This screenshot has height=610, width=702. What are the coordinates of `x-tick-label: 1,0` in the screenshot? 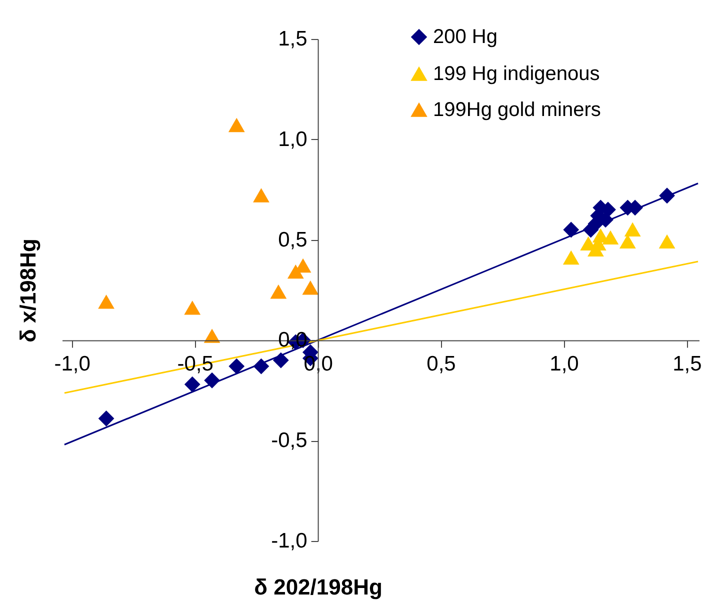 It's located at (564, 364).